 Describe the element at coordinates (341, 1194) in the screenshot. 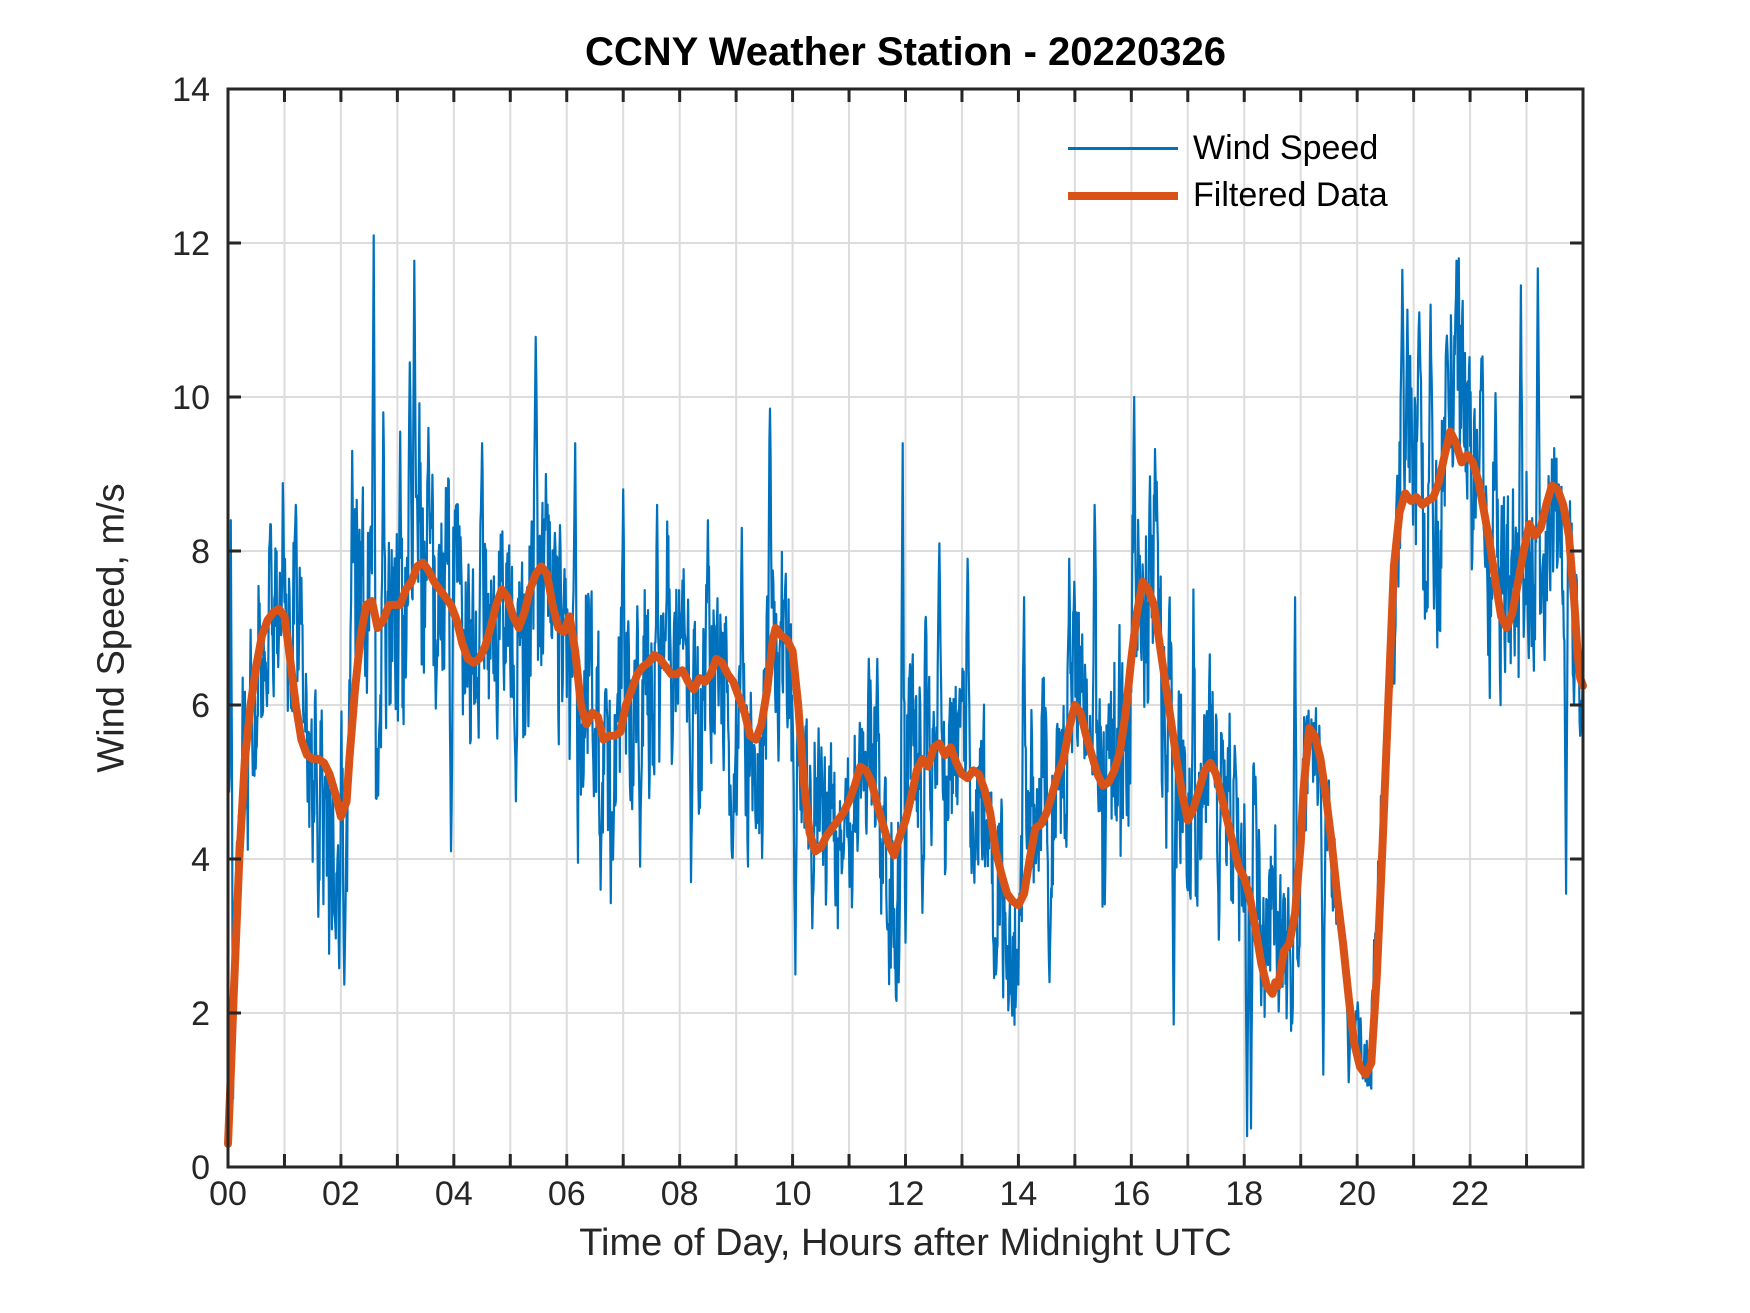

I see `x-tick-label: 02` at that location.